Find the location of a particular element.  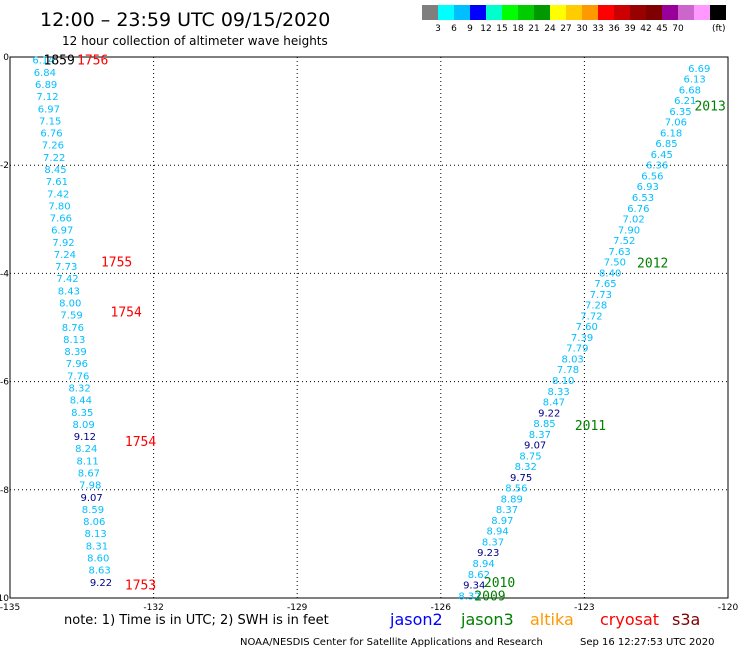

wave-height-value: 8.97 is located at coordinates (502, 521).